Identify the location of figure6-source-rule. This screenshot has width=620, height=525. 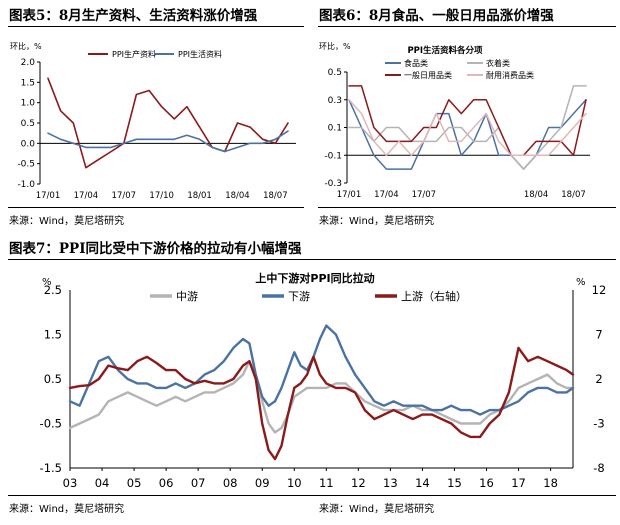
(467, 207).